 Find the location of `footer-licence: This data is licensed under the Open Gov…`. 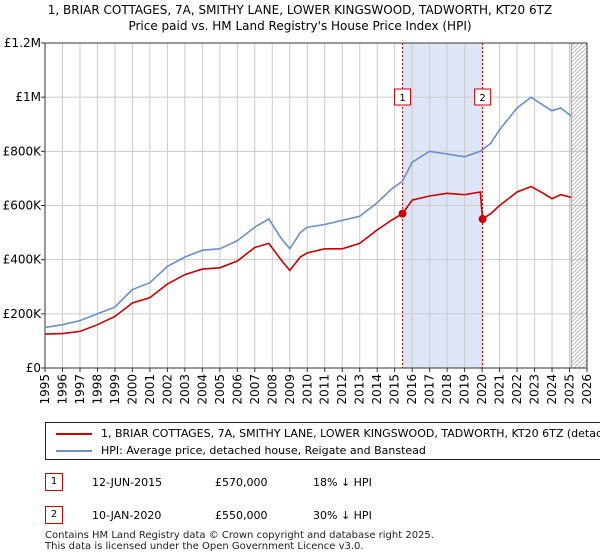

footer-licence: This data is licensed under the Open Gov… is located at coordinates (204, 546).